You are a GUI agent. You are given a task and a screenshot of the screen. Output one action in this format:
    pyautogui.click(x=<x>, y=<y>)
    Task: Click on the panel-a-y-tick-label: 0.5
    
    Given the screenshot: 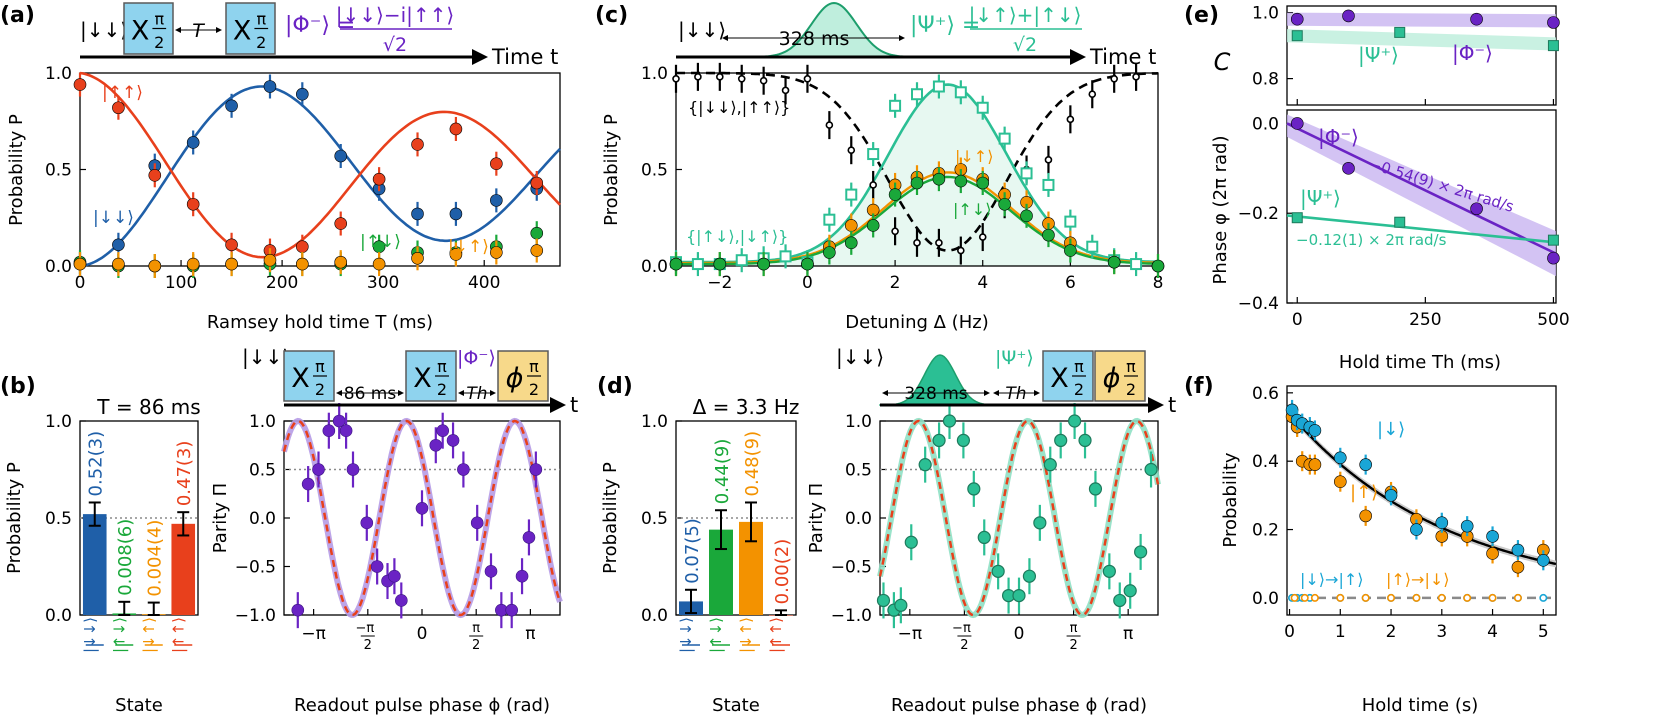 What is the action you would take?
    pyautogui.click(x=58, y=171)
    